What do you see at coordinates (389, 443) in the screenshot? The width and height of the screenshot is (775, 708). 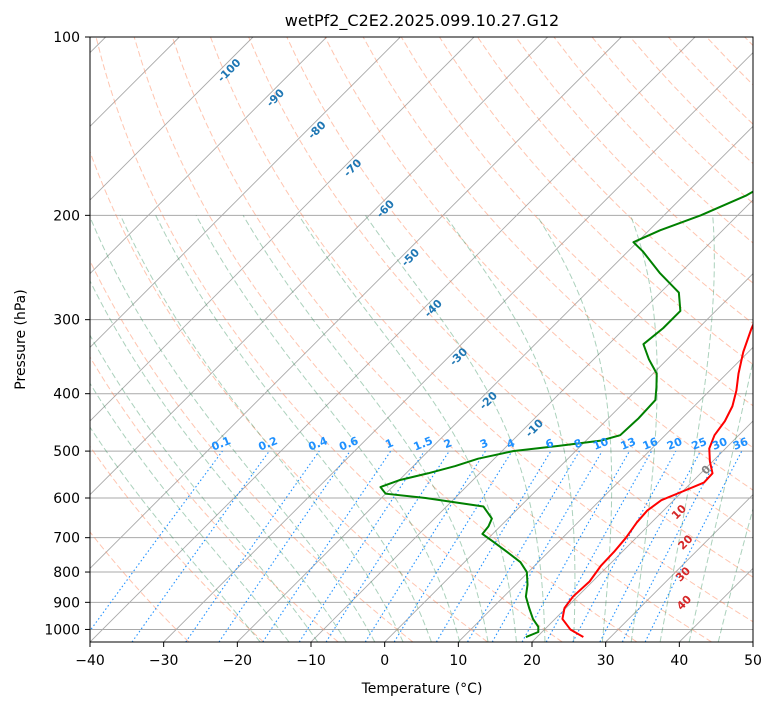 I see `mixing-ratio-label: 1` at bounding box center [389, 443].